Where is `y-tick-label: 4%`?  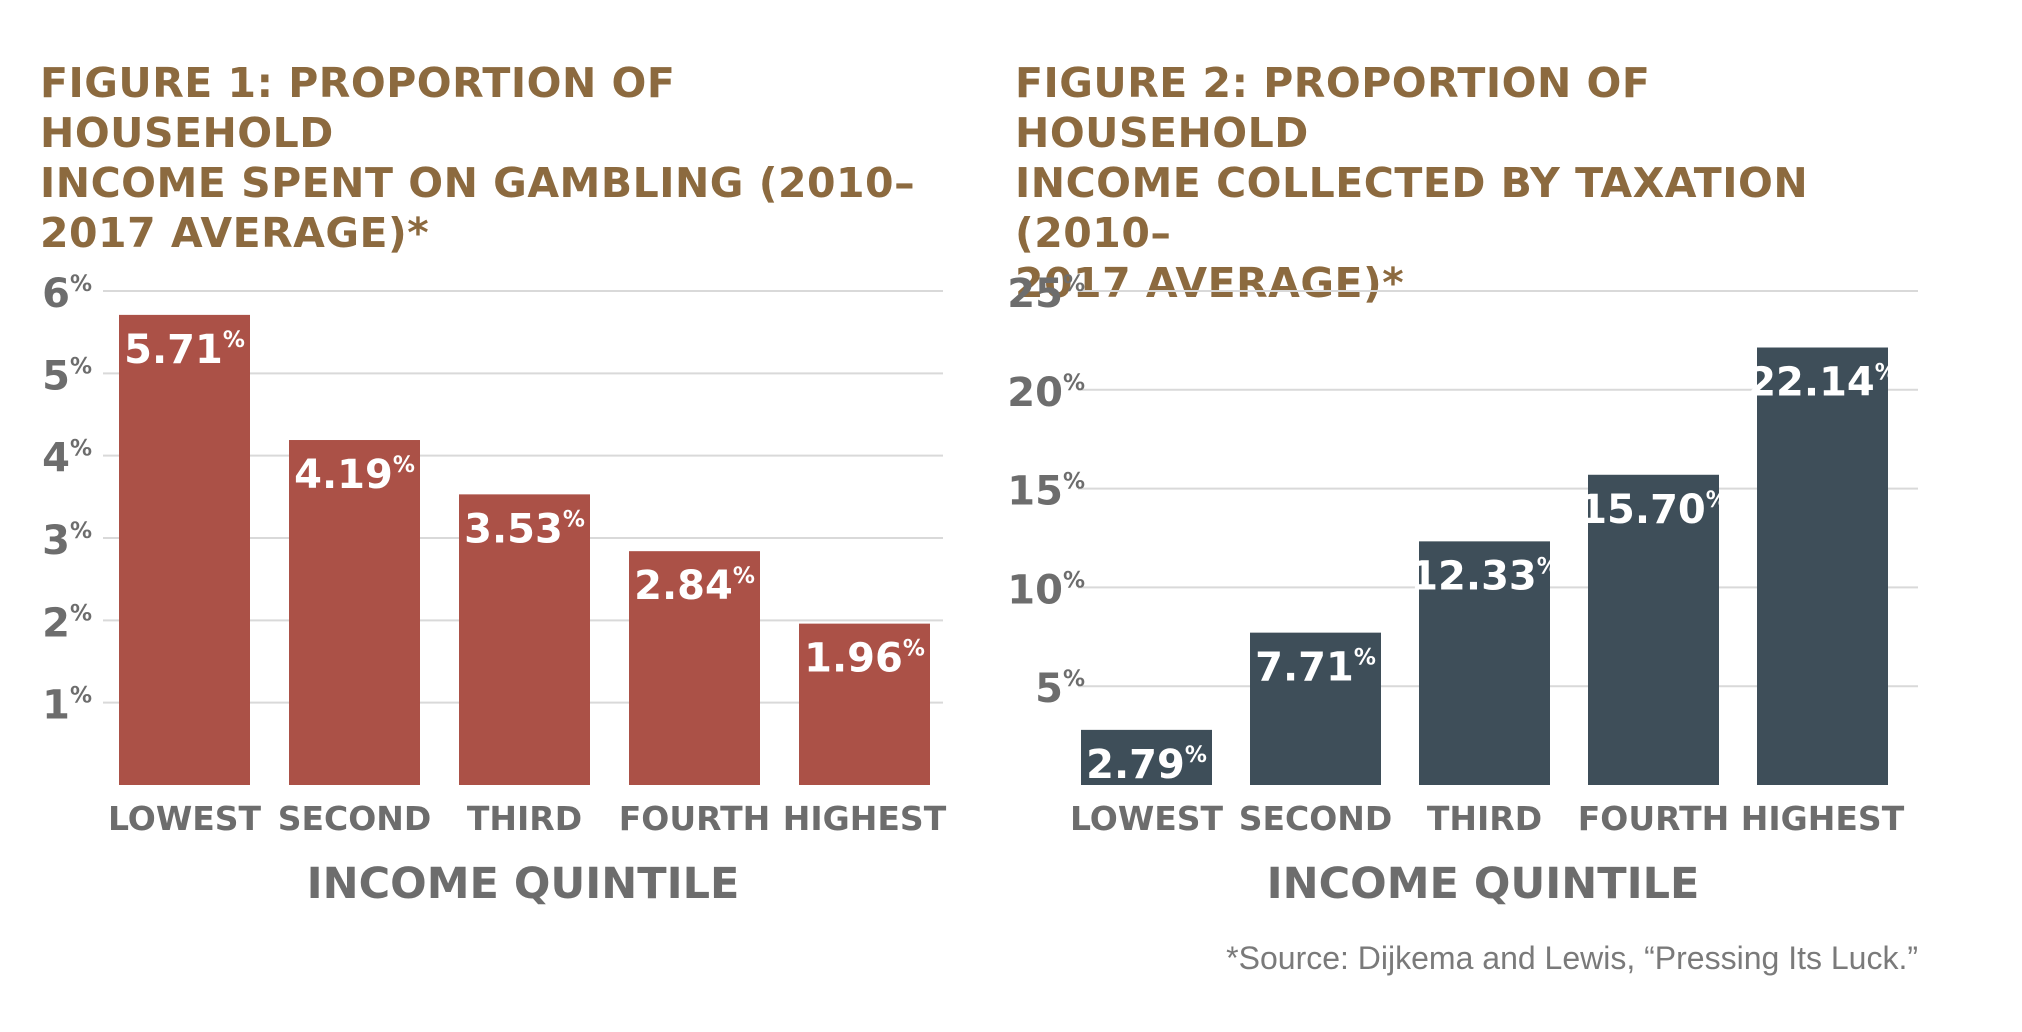 y-tick-label: 4% is located at coordinates (67, 459).